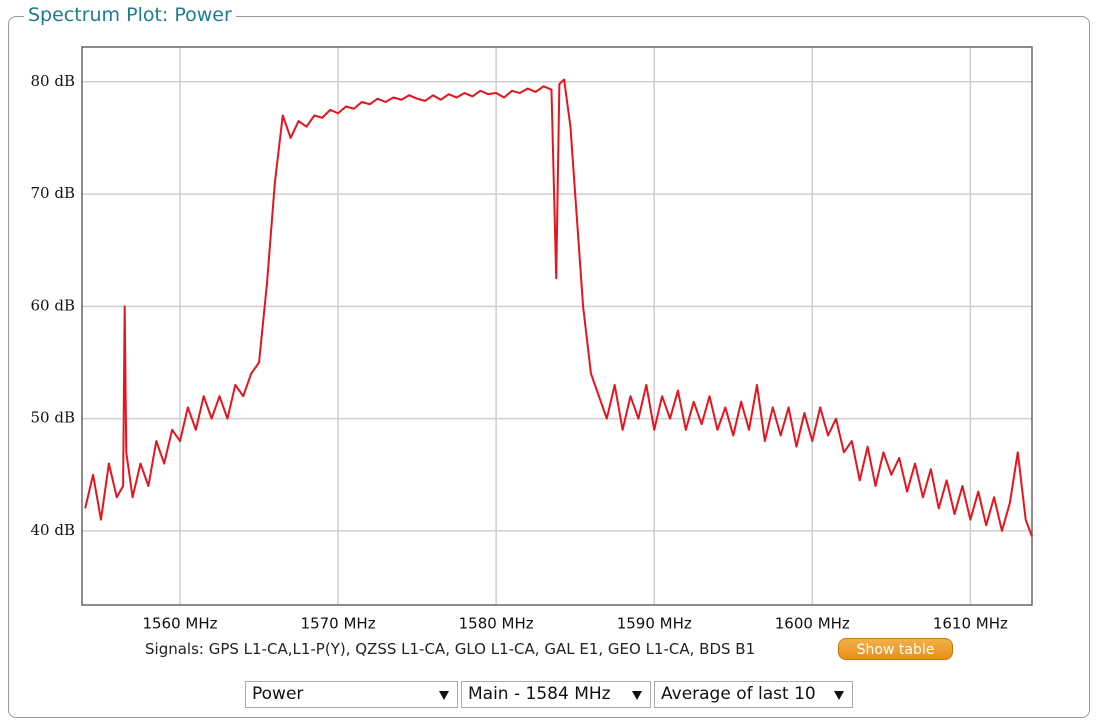 The height and width of the screenshot is (725, 1104). Describe the element at coordinates (338, 624) in the screenshot. I see `x-tick-label: 1570 MHz` at that location.